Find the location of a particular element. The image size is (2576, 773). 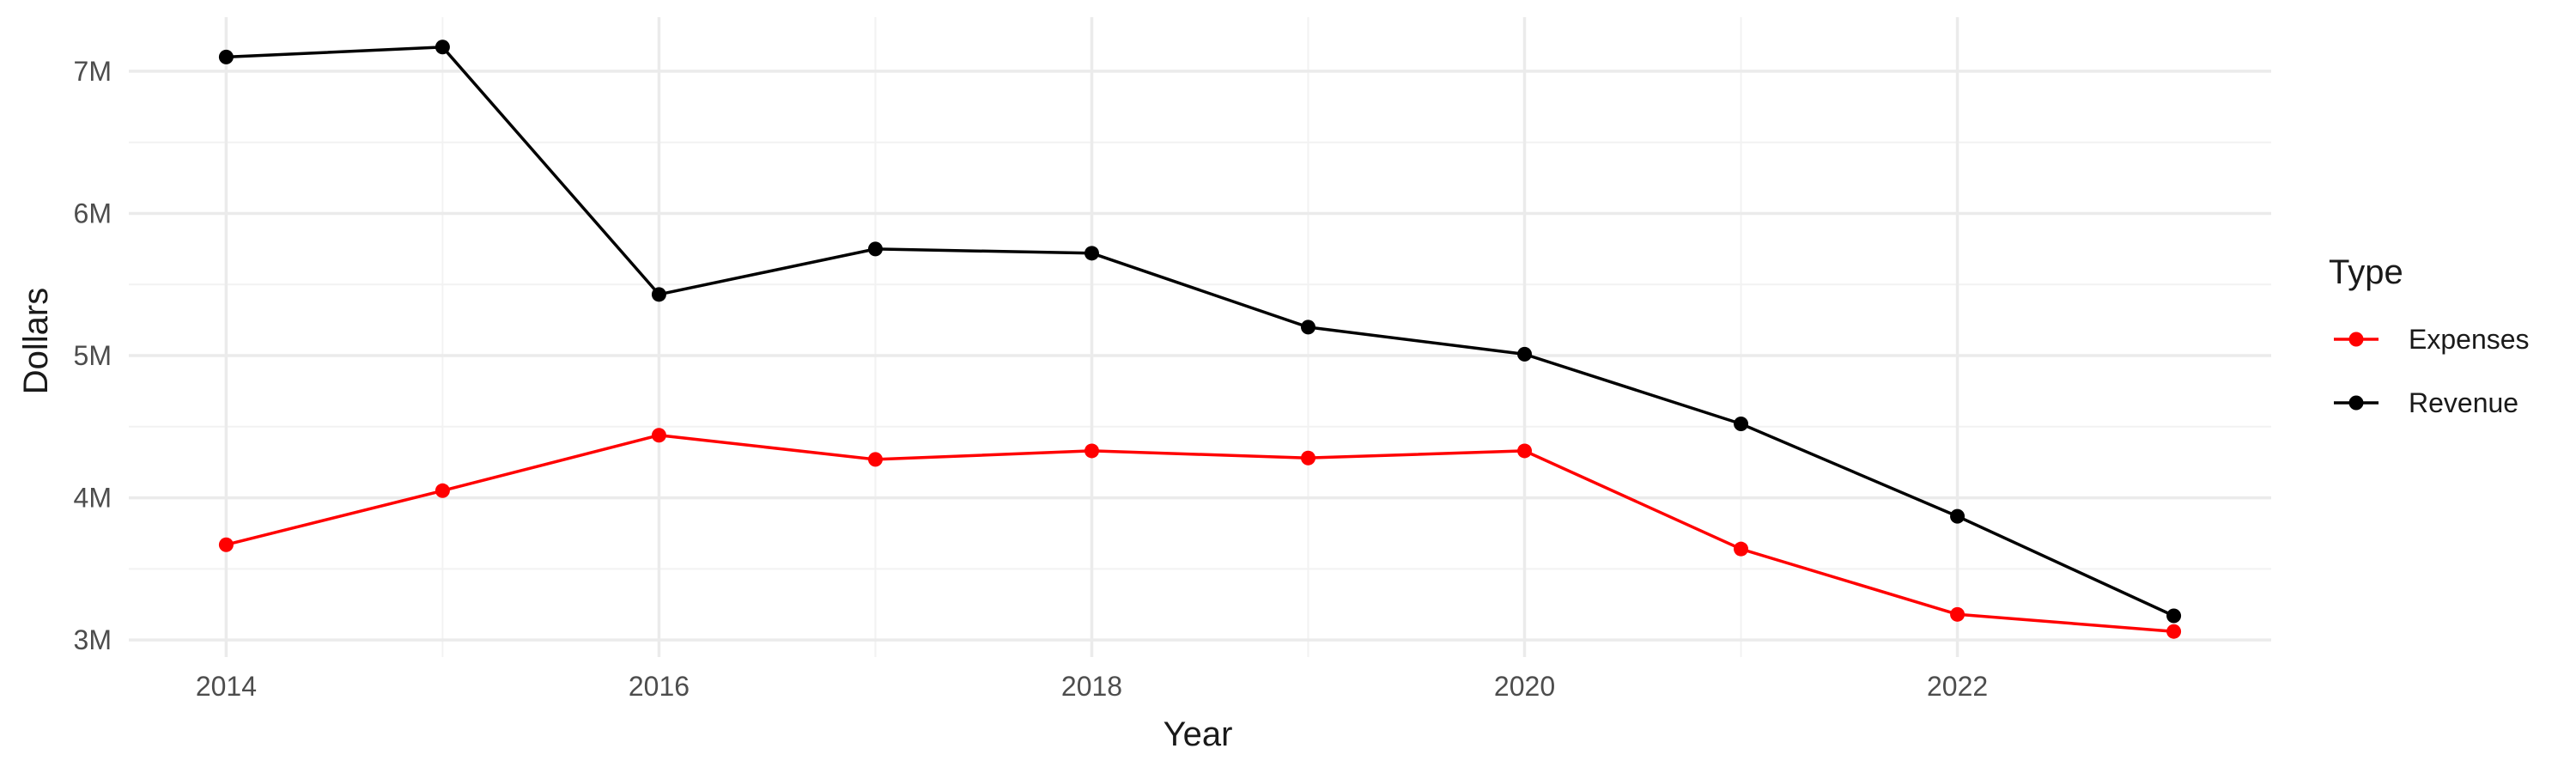

y-tick-label: 3M is located at coordinates (93, 639).